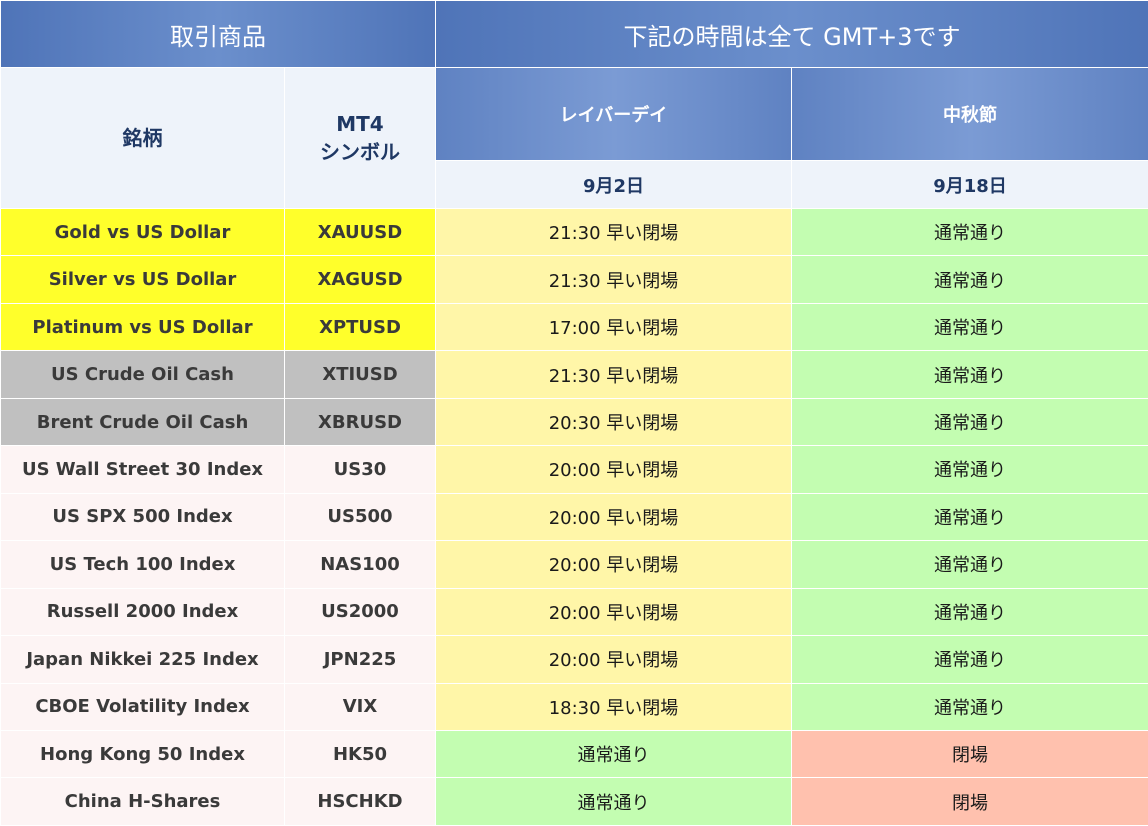  What do you see at coordinates (360, 612) in the screenshot?
I see `instrument-symbol: US2000` at bounding box center [360, 612].